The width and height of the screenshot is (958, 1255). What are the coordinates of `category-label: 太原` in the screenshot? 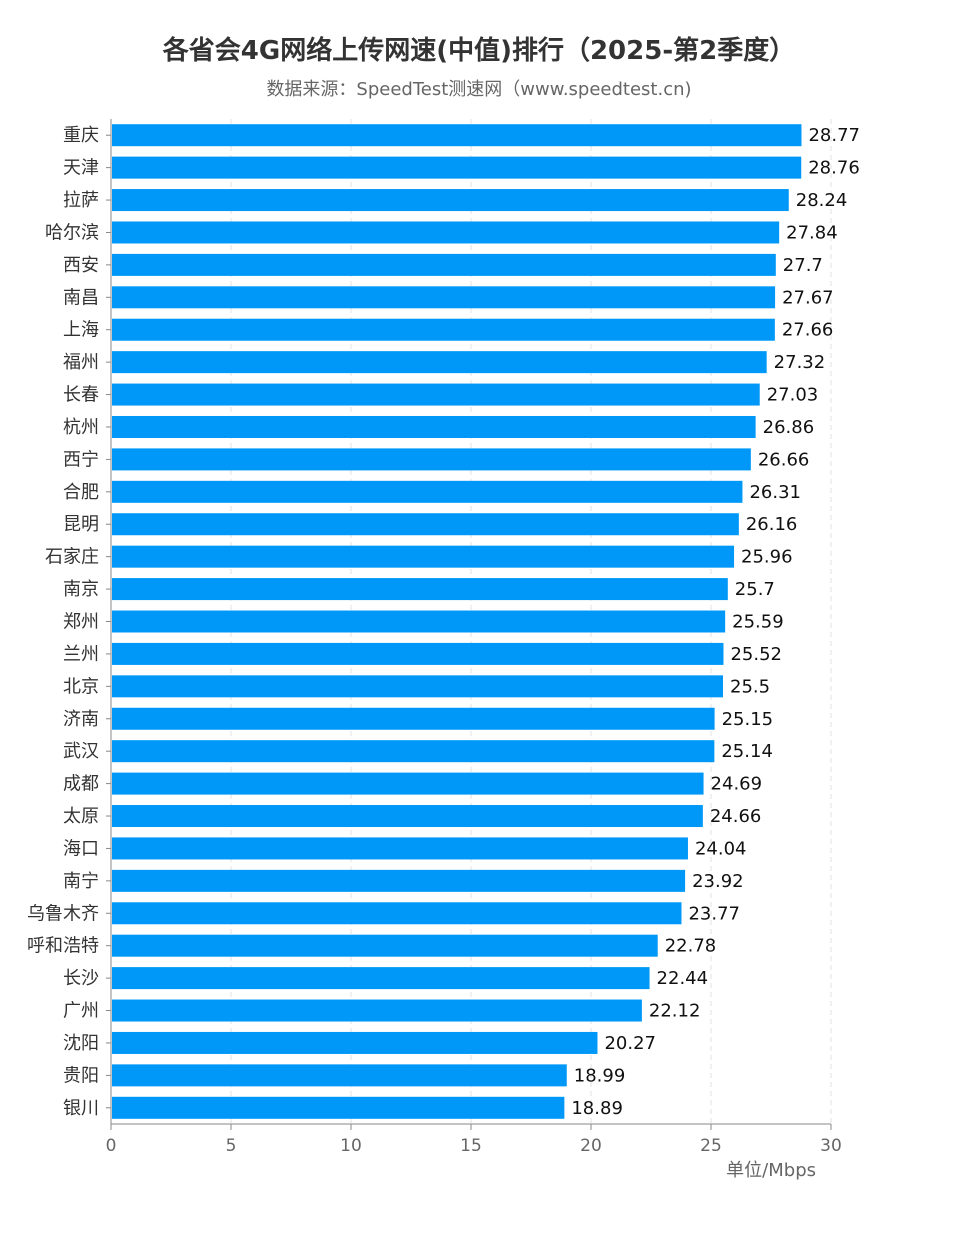 It's located at (81, 816).